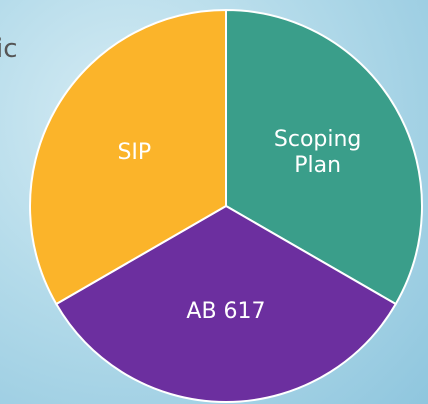  What do you see at coordinates (226, 311) in the screenshot?
I see `slice-label: AB 617` at bounding box center [226, 311].